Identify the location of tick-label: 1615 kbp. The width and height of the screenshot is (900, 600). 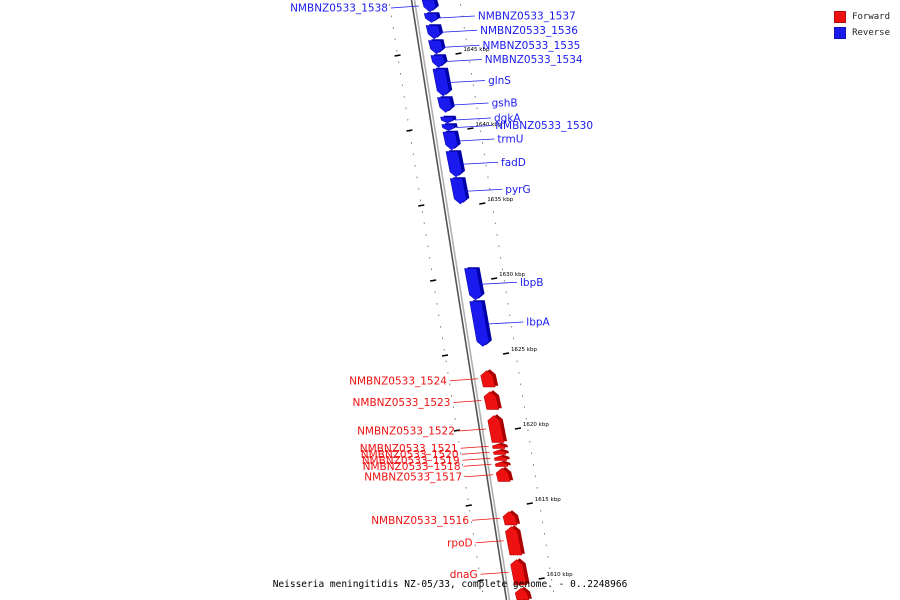
(548, 500).